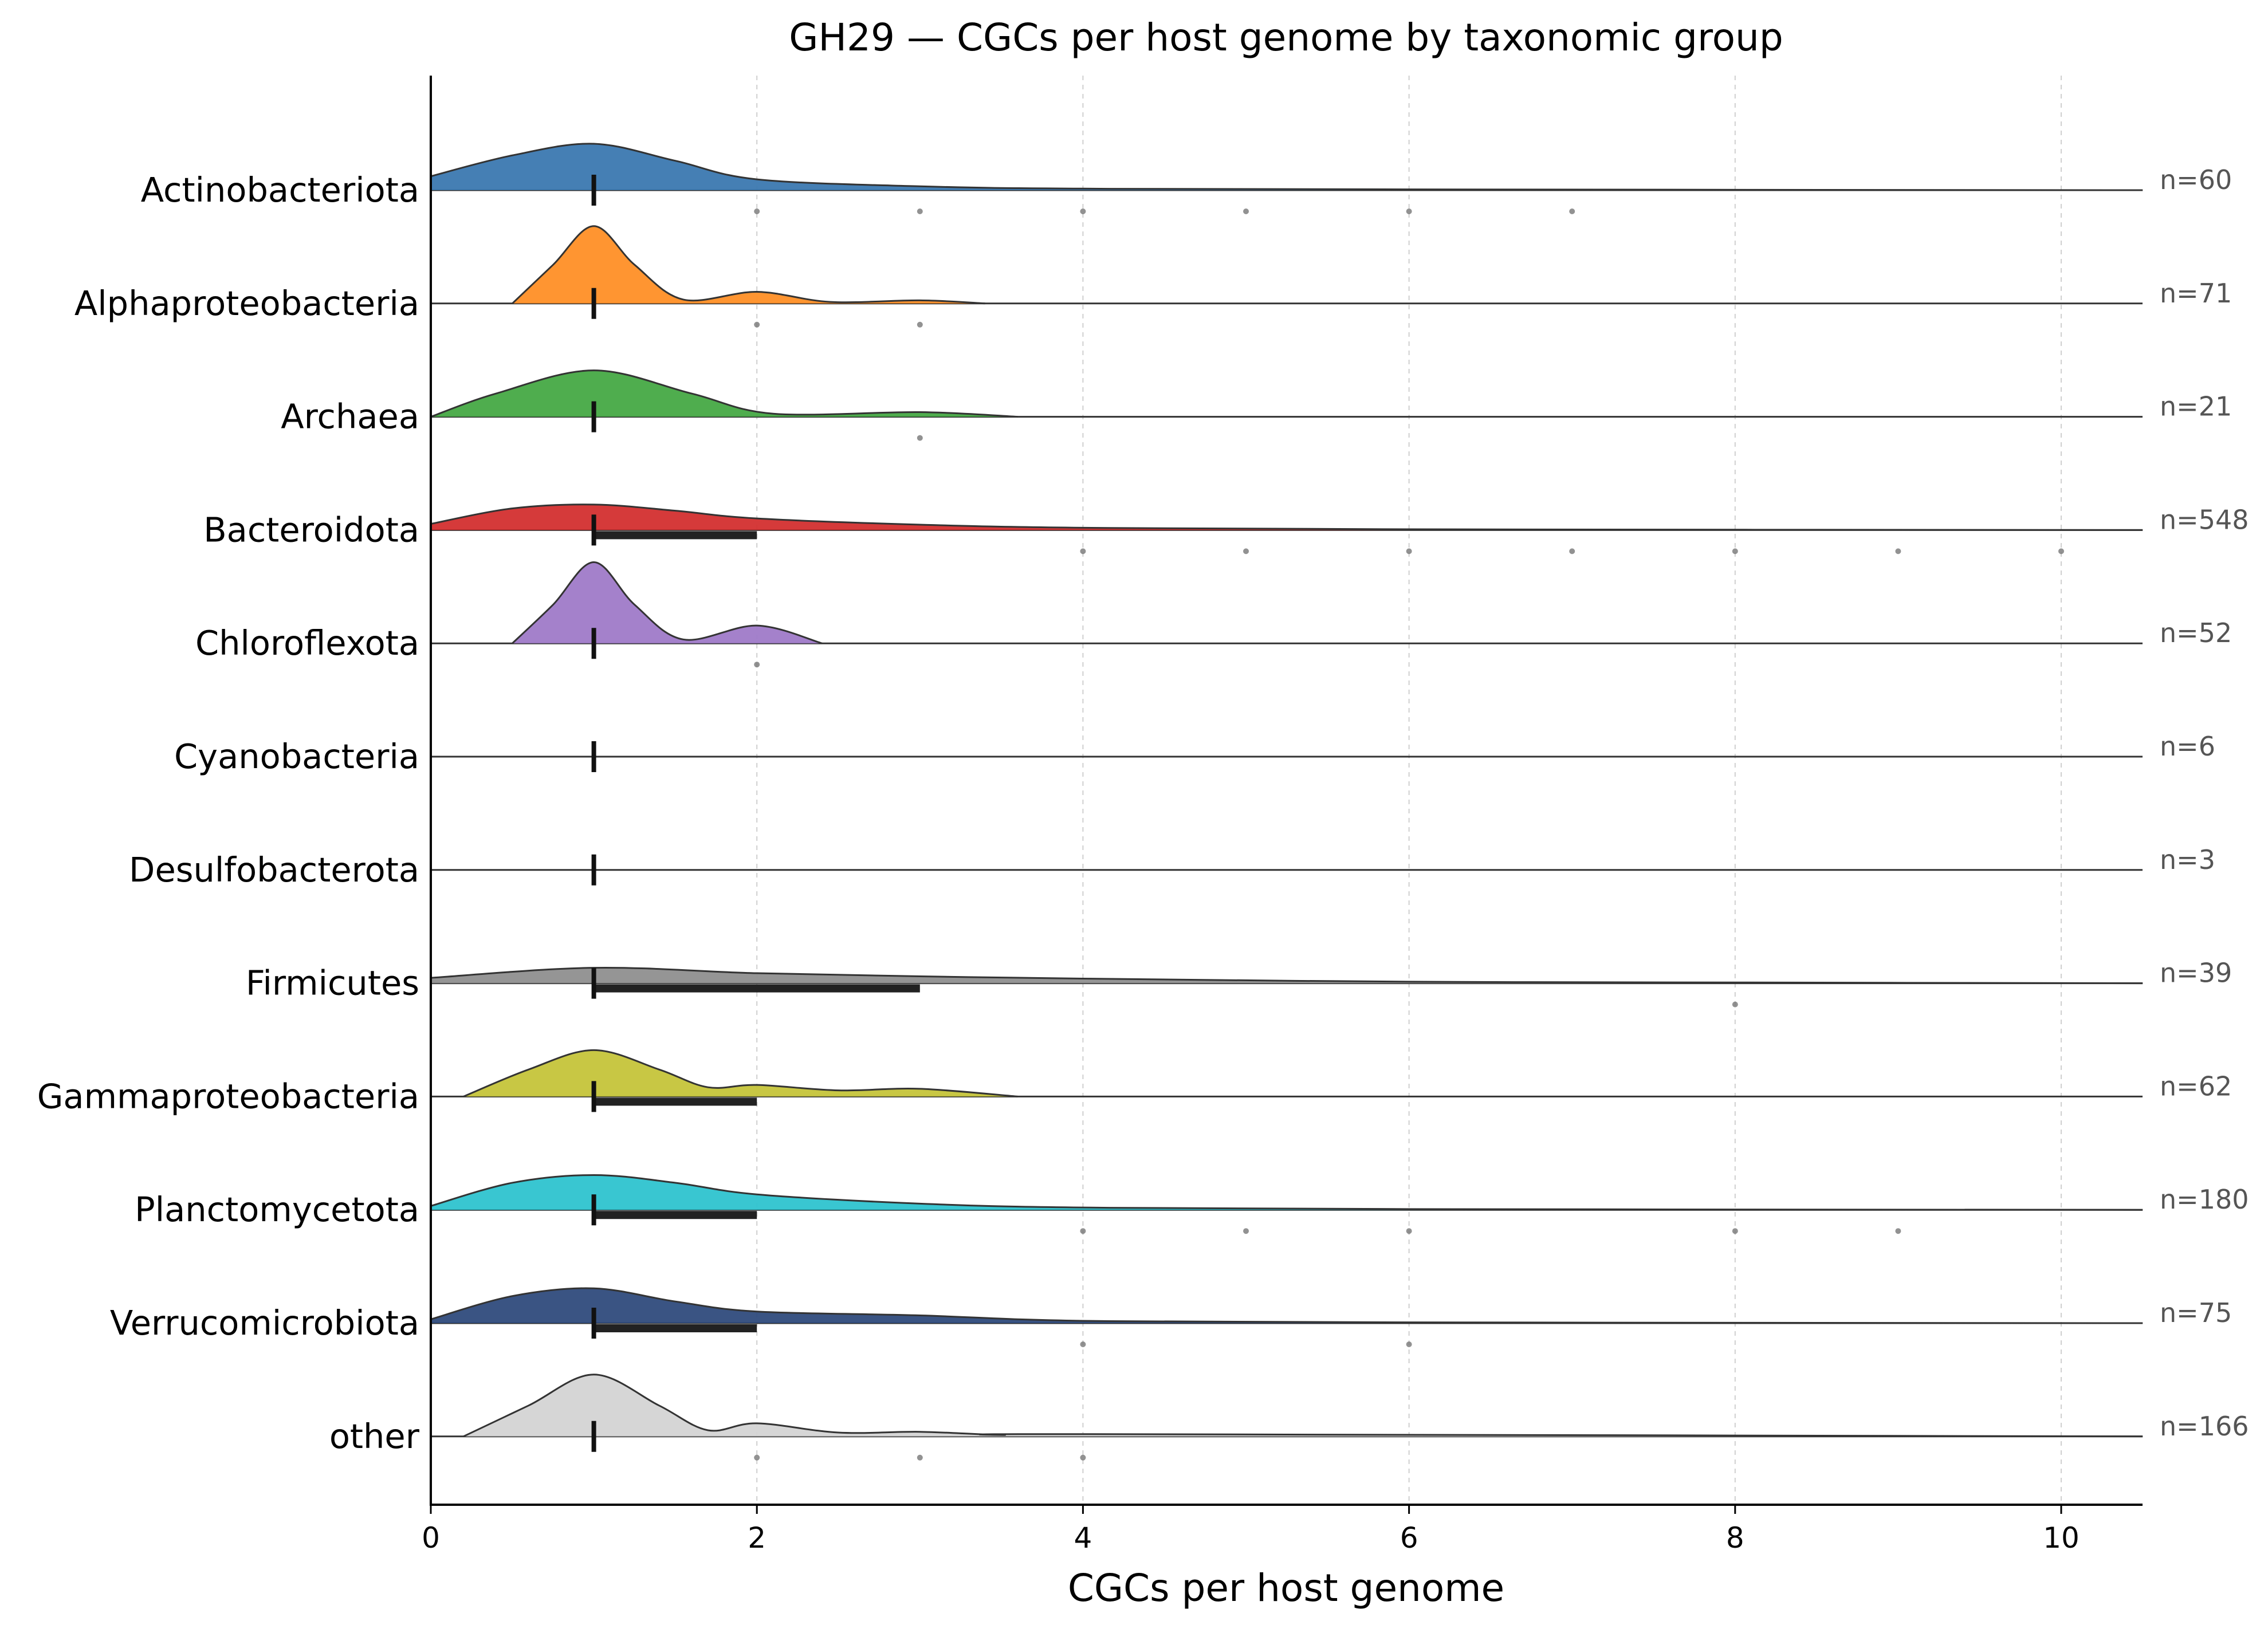 Image resolution: width=2268 pixels, height=1625 pixels. Describe the element at coordinates (1256, 405) in the screenshot. I see `ridge-archaea: Archaea n=21` at that location.